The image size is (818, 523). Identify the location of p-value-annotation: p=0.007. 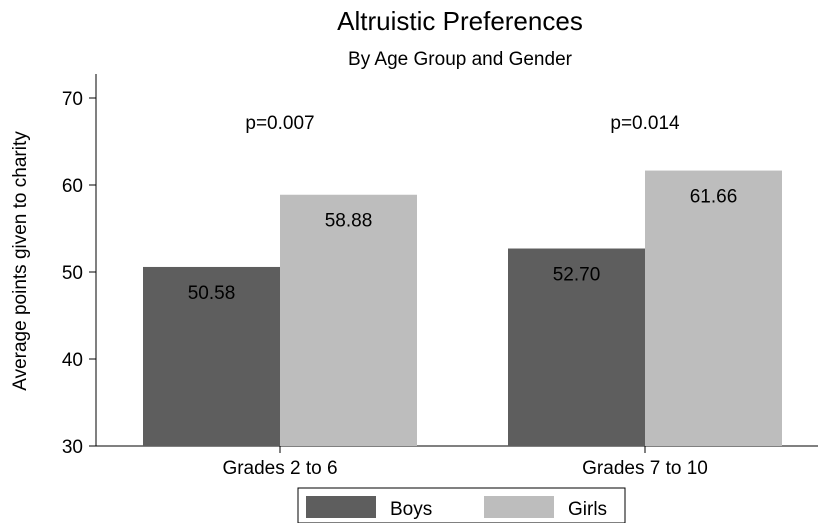
(279, 123).